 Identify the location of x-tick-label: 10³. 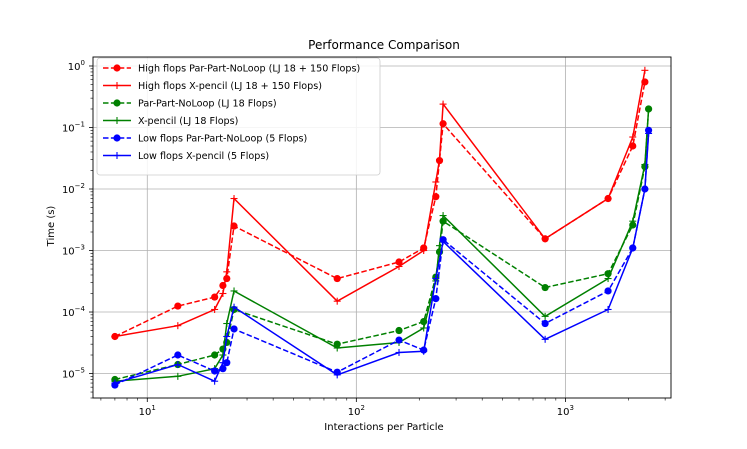
(565, 411).